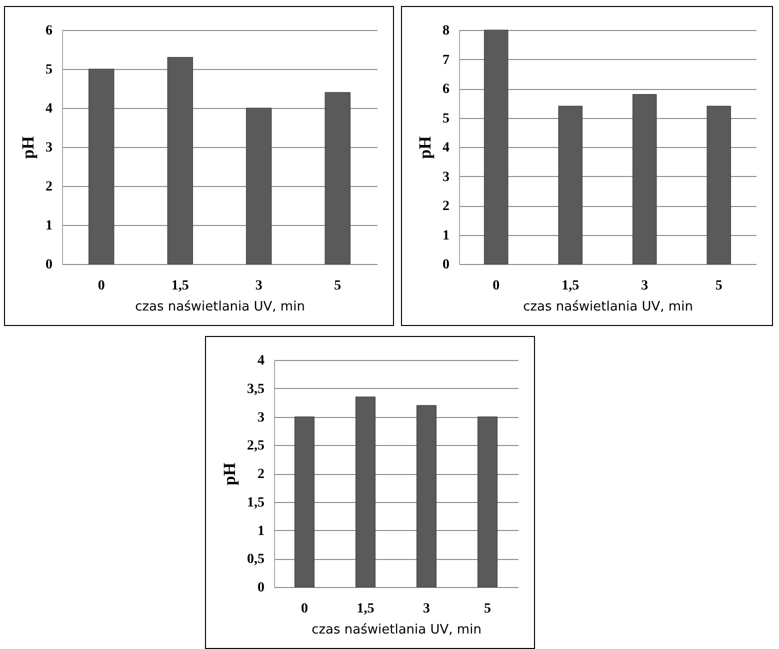 Image resolution: width=779 pixels, height=649 pixels. I want to click on y-tick-label: 3,5, so click(255, 389).